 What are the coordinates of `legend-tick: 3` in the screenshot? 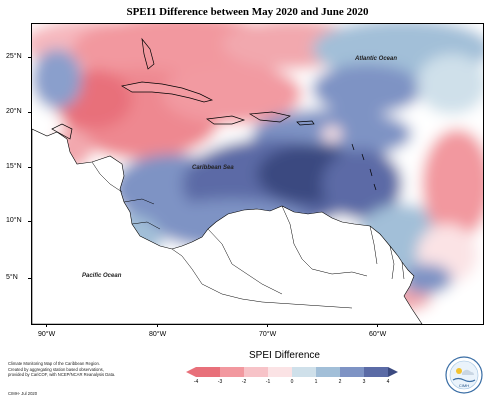 It's located at (364, 382).